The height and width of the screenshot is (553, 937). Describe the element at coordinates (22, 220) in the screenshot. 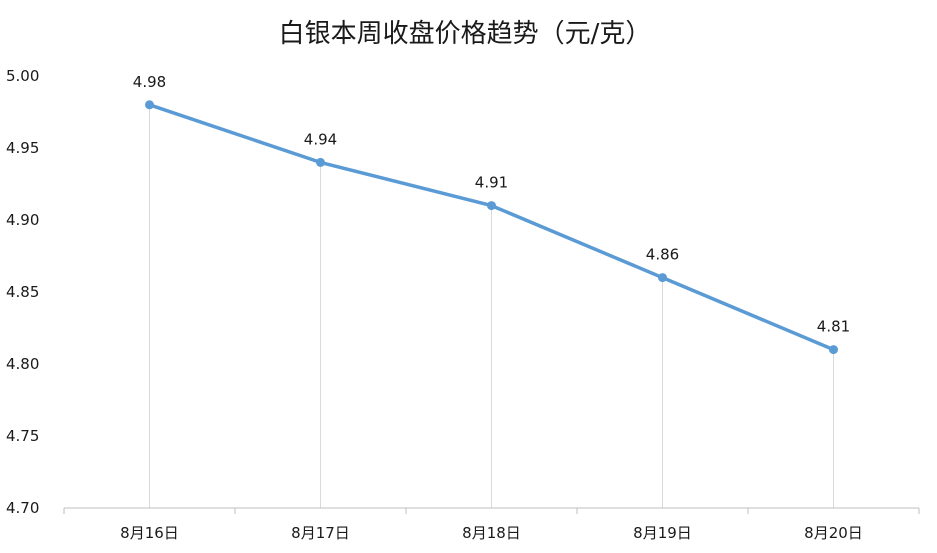

I see `y-tick-label: 4.90` at that location.